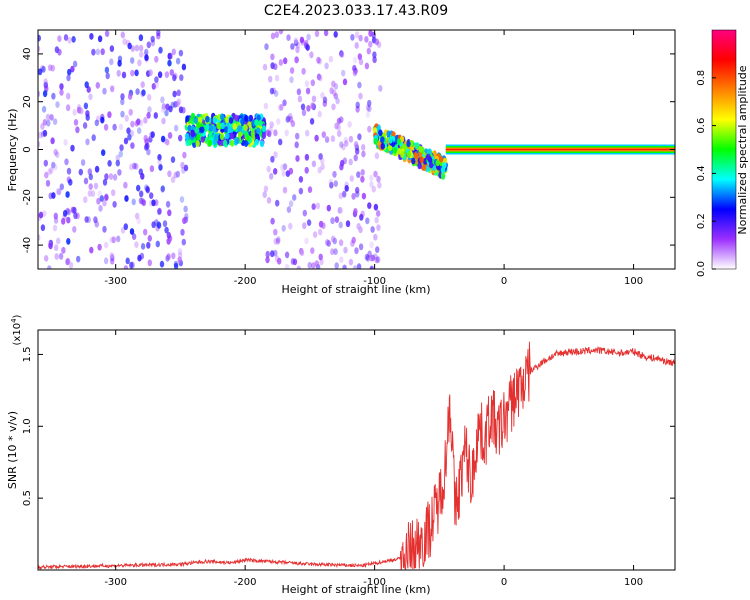  What do you see at coordinates (724, 149) in the screenshot?
I see `colorbar-frame` at bounding box center [724, 149].